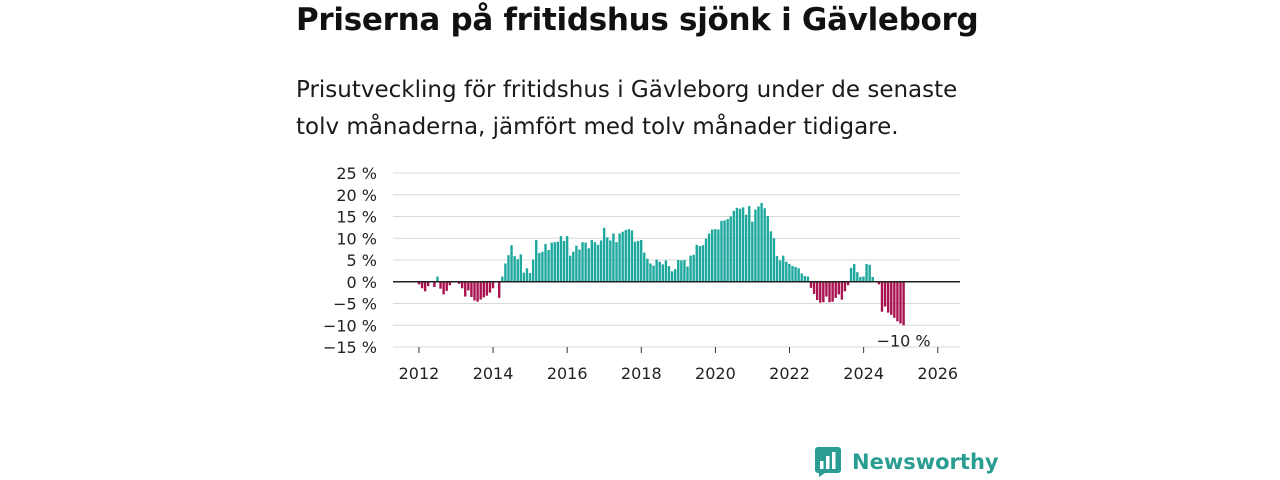  Describe the element at coordinates (493, 373) in the screenshot. I see `x-tick-label: 2014` at that location.